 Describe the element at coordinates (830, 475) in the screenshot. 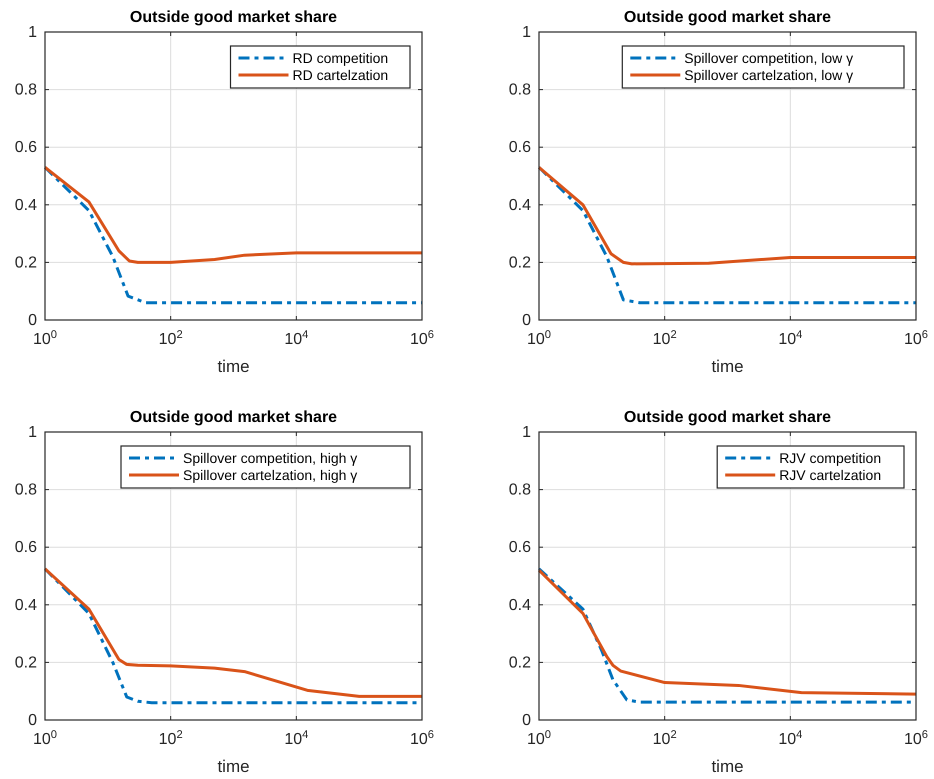

I see `legend-label: RJV cartelzation` at that location.